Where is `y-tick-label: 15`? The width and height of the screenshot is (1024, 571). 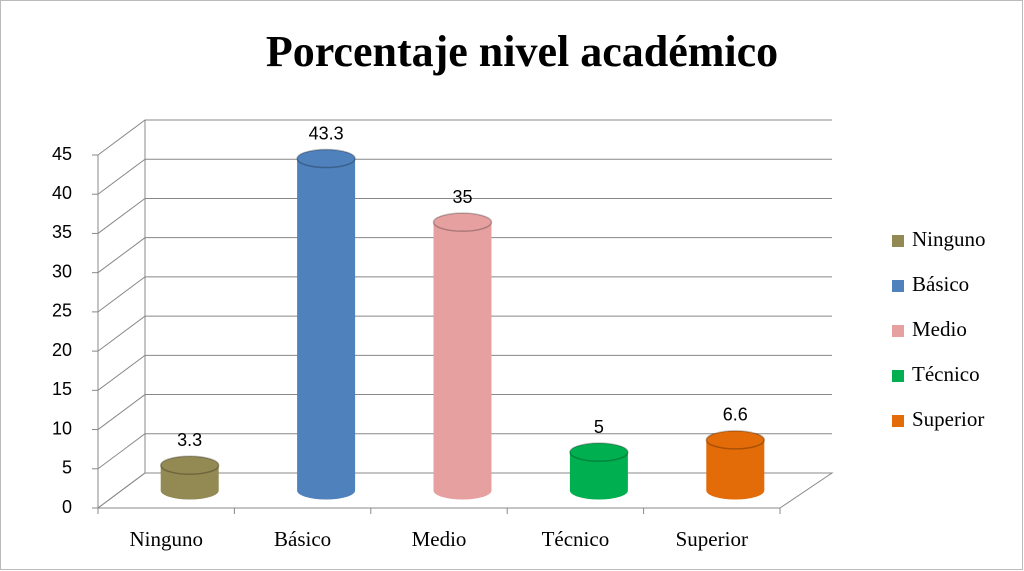
y-tick-label: 15 is located at coordinates (62, 389).